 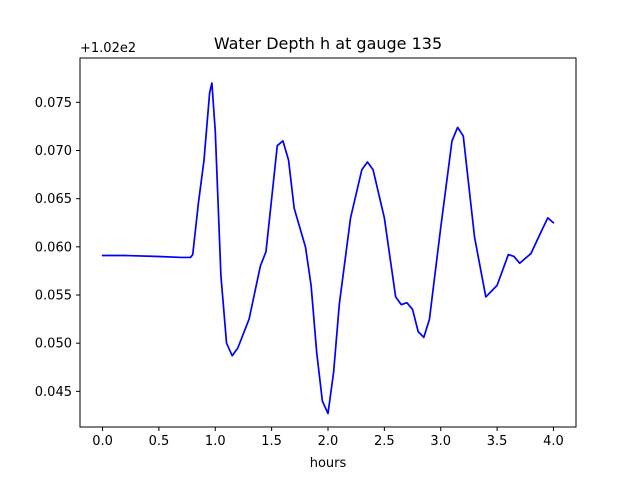 What do you see at coordinates (53, 199) in the screenshot?
I see `y-tick-label: 0.065` at bounding box center [53, 199].